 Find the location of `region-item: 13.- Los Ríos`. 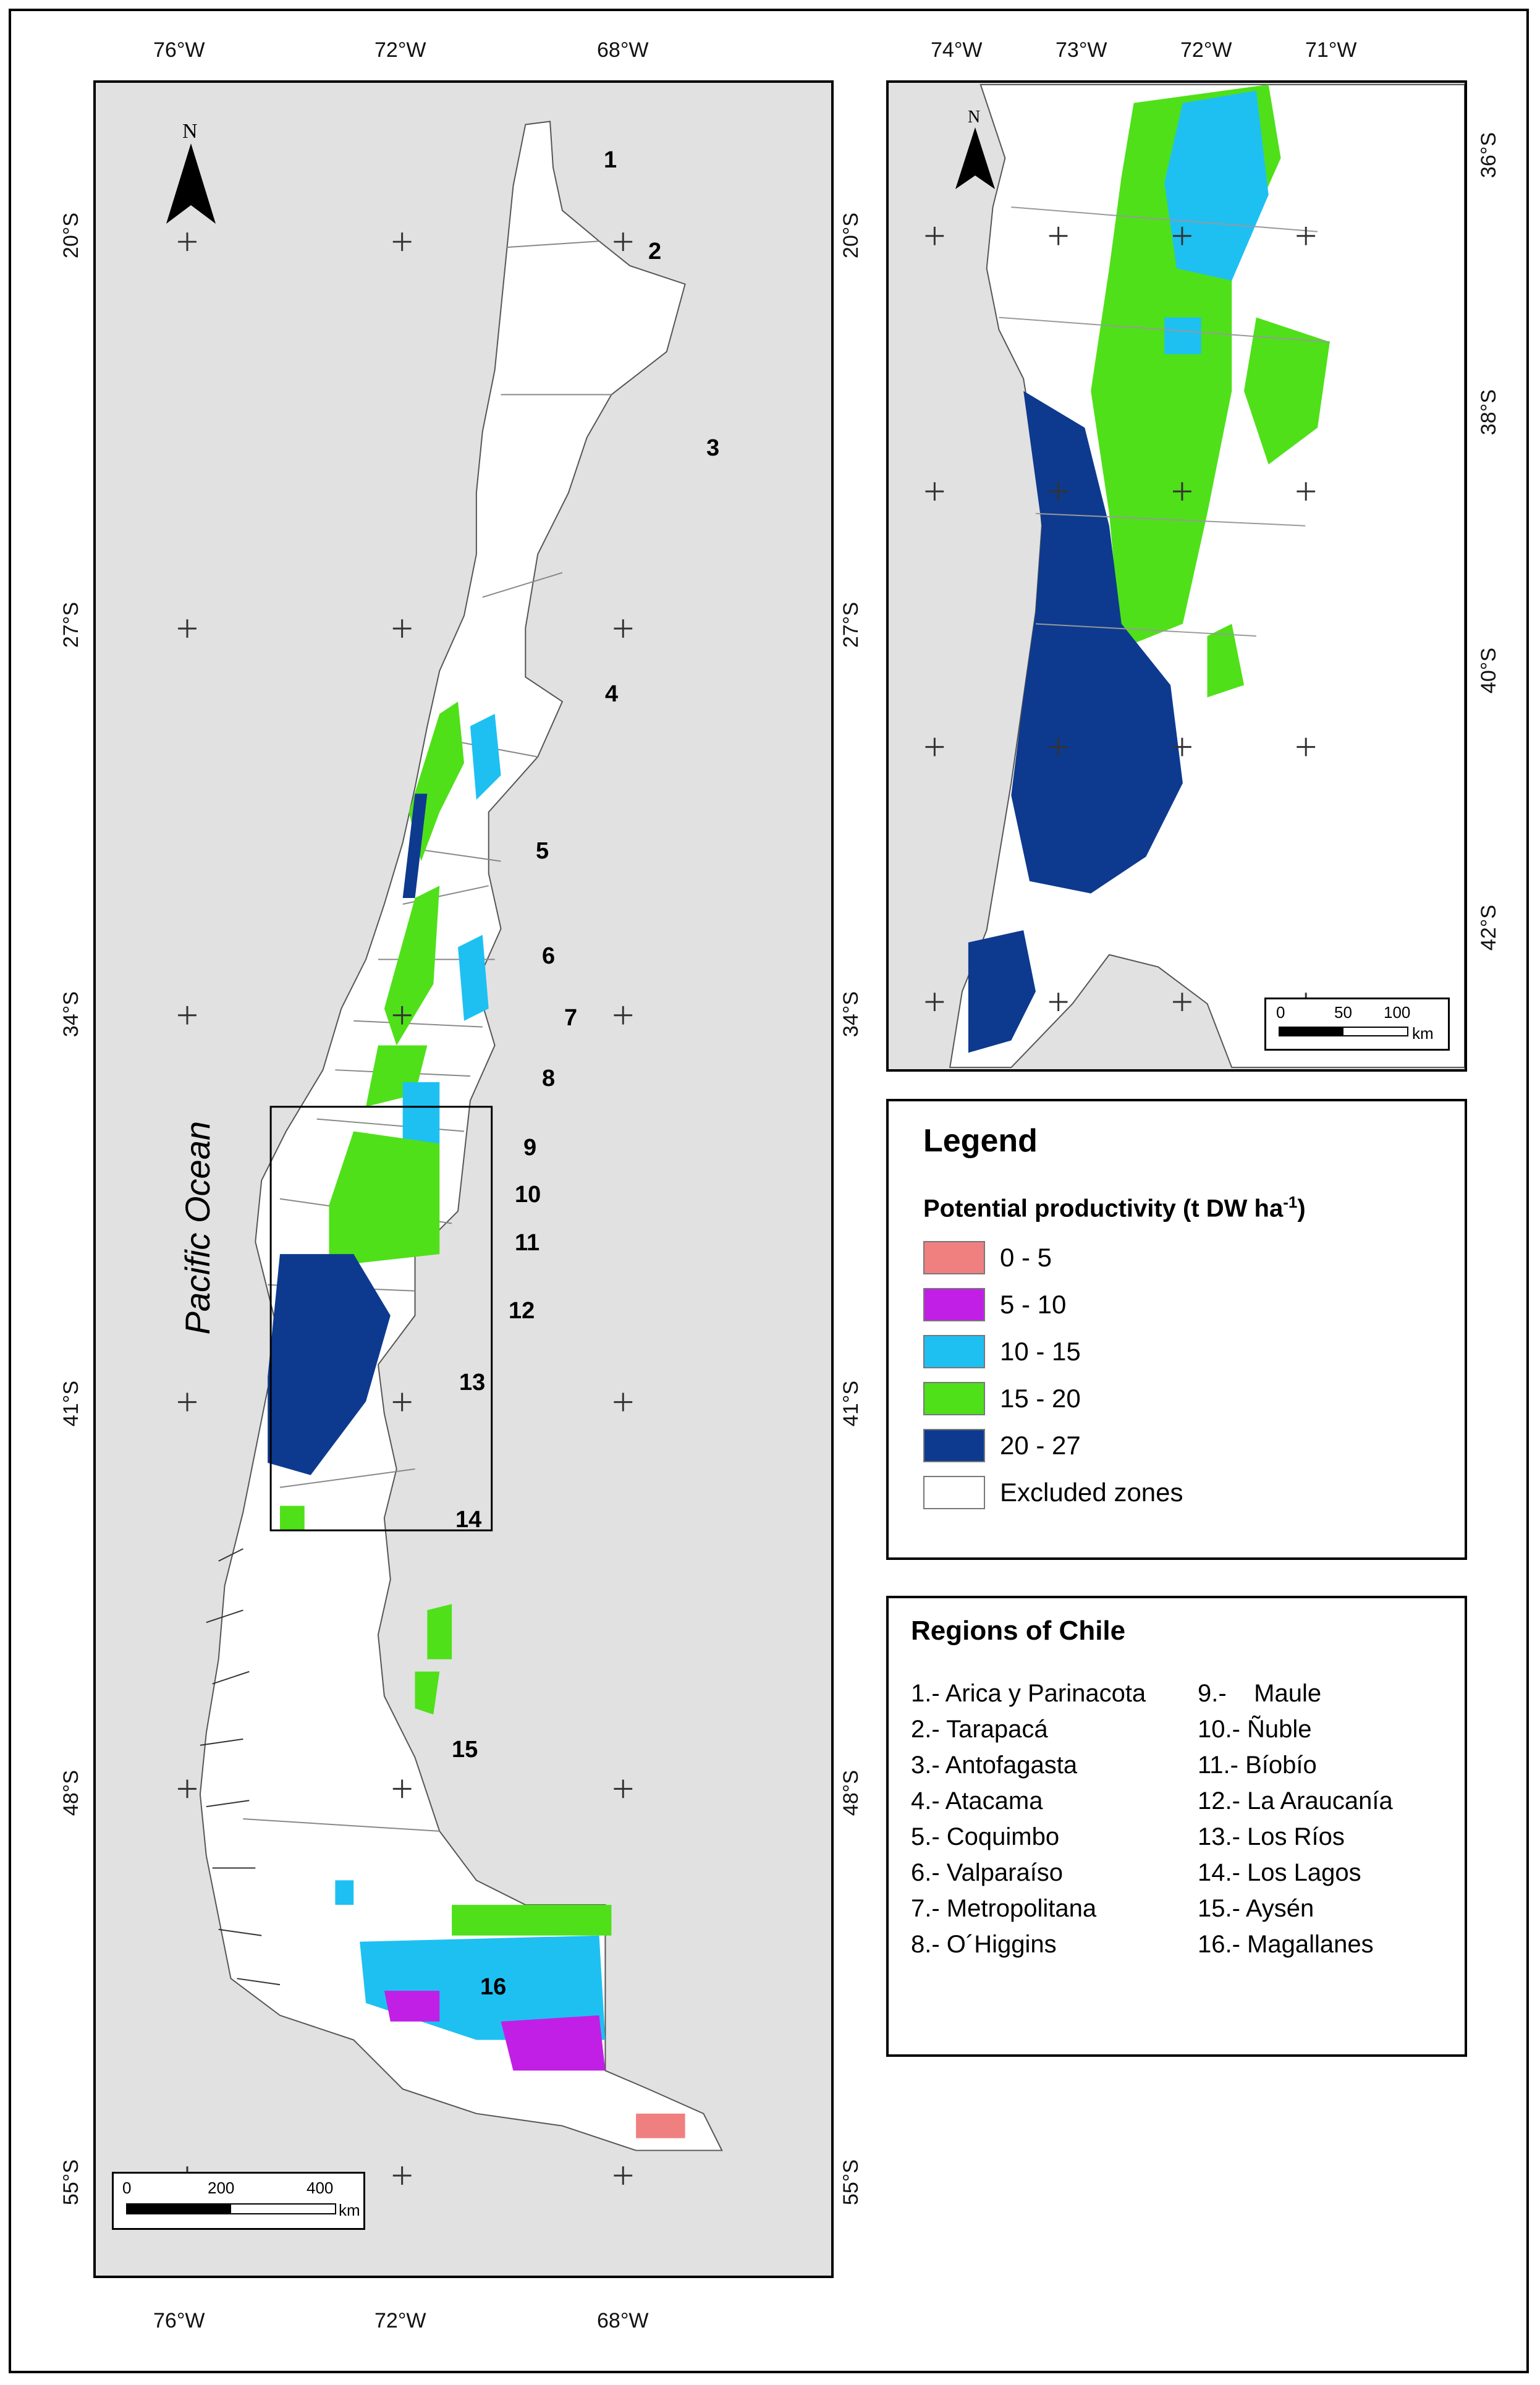

region-item: 13.- Los Ríos is located at coordinates (1271, 1836).